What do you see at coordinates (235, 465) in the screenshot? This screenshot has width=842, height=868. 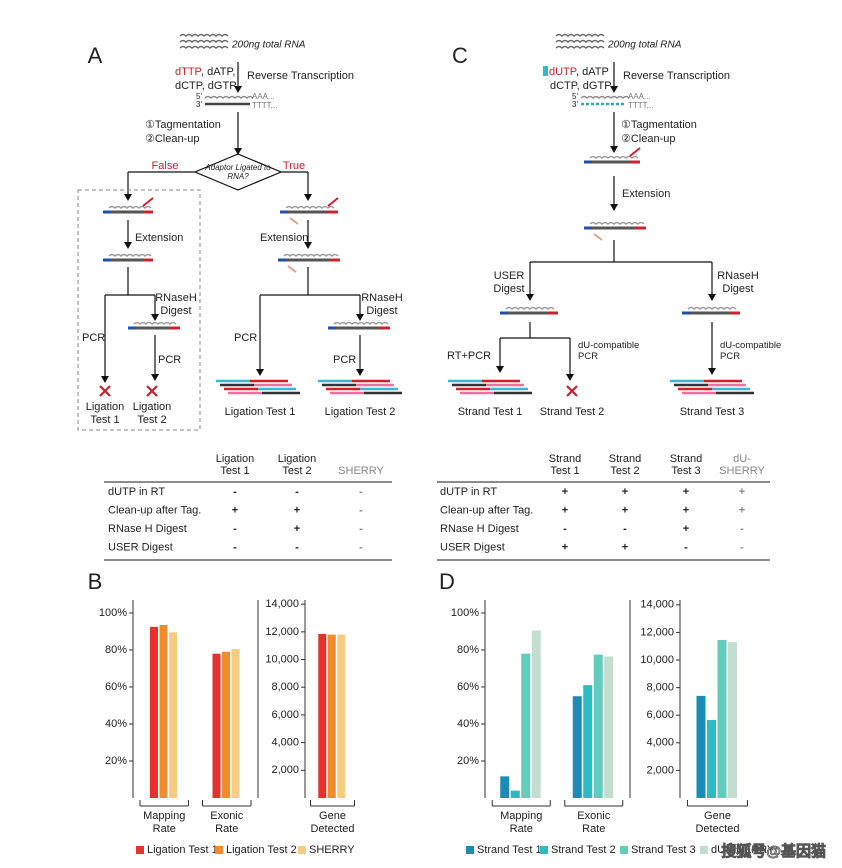 I see `column-header: Ligation Test 1` at bounding box center [235, 465].